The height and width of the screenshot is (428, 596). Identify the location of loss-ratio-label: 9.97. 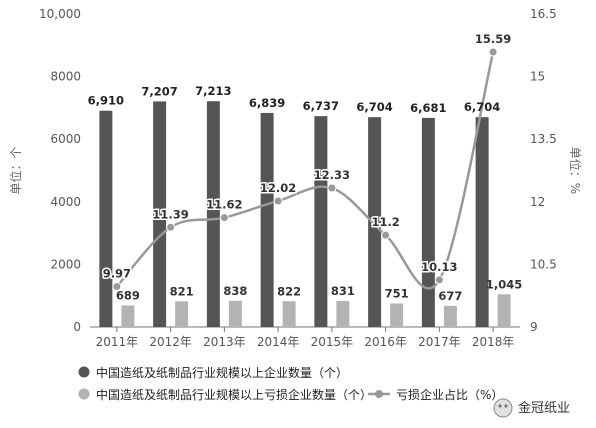
(117, 274).